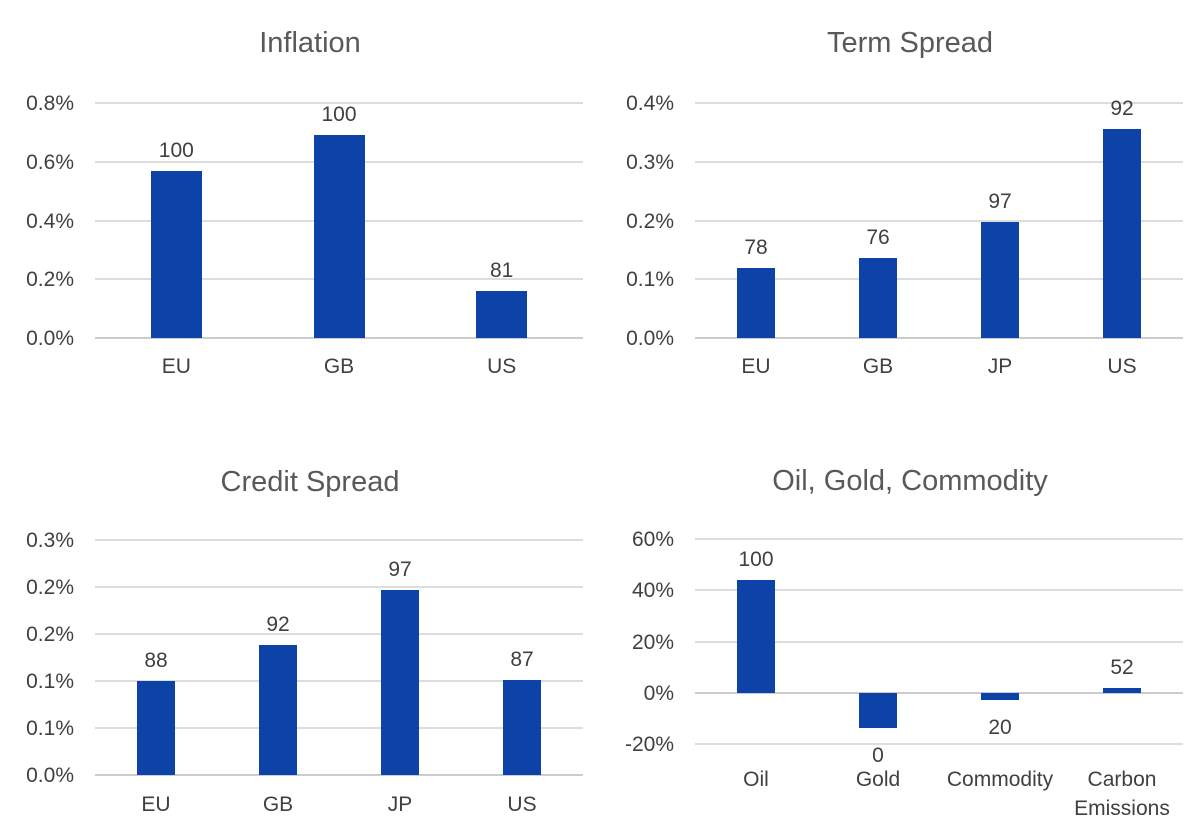 Image resolution: width=1200 pixels, height=829 pixels. What do you see at coordinates (658, 693) in the screenshot?
I see `y-tick-label: 0%` at bounding box center [658, 693].